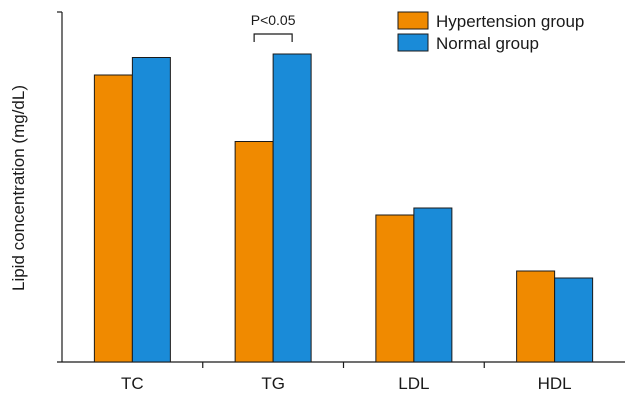 The height and width of the screenshot is (397, 629). Describe the element at coordinates (254, 252) in the screenshot. I see `bar-tg-hypertension` at that location.